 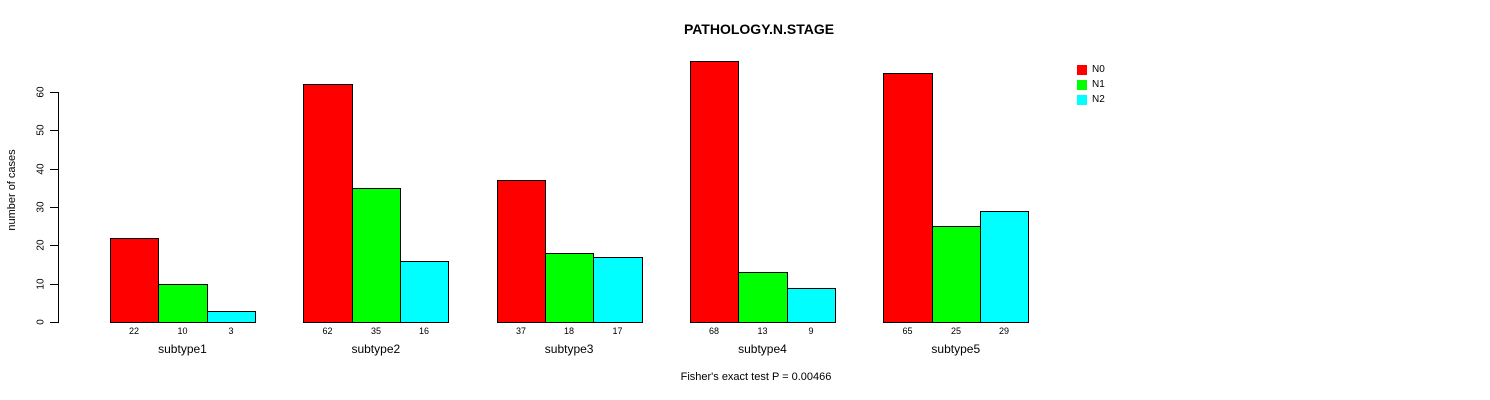 I want to click on chart-title: PATHOLOGY.N.STAGE, so click(x=759, y=29).